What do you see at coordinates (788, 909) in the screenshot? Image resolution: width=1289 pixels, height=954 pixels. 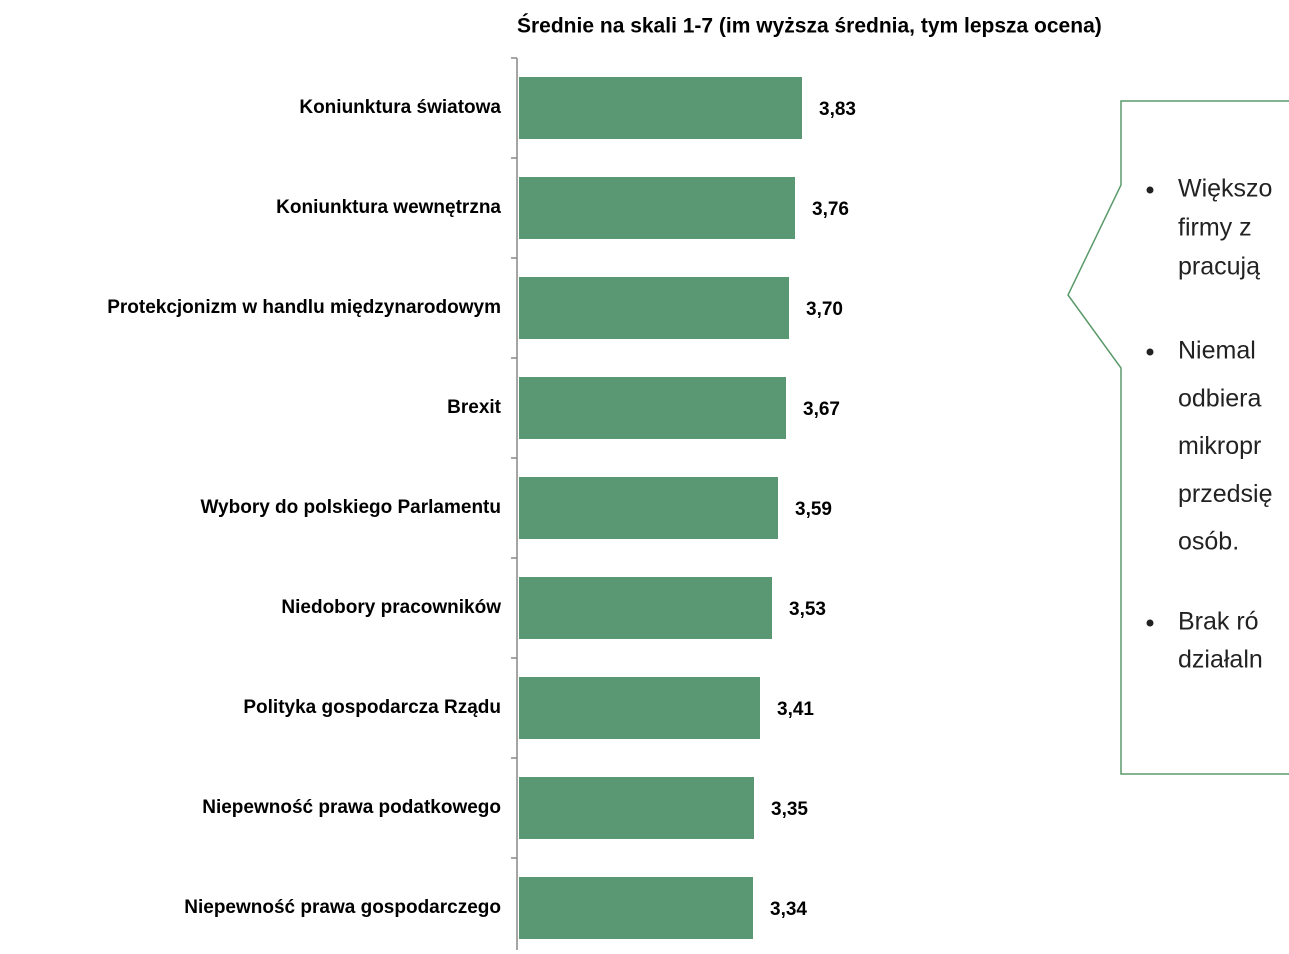 I see `value-label: 3,34` at bounding box center [788, 909].